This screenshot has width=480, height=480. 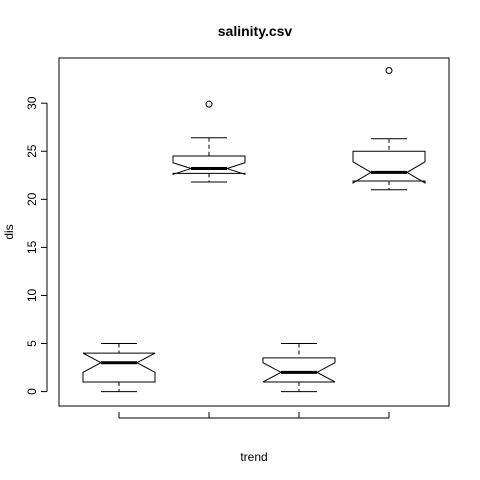 I want to click on y-tick-label: 5, so click(x=32, y=343).